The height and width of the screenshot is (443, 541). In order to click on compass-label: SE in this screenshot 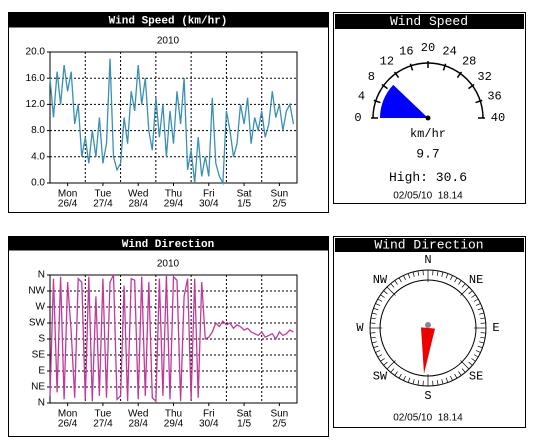, I will do `click(476, 376)`.